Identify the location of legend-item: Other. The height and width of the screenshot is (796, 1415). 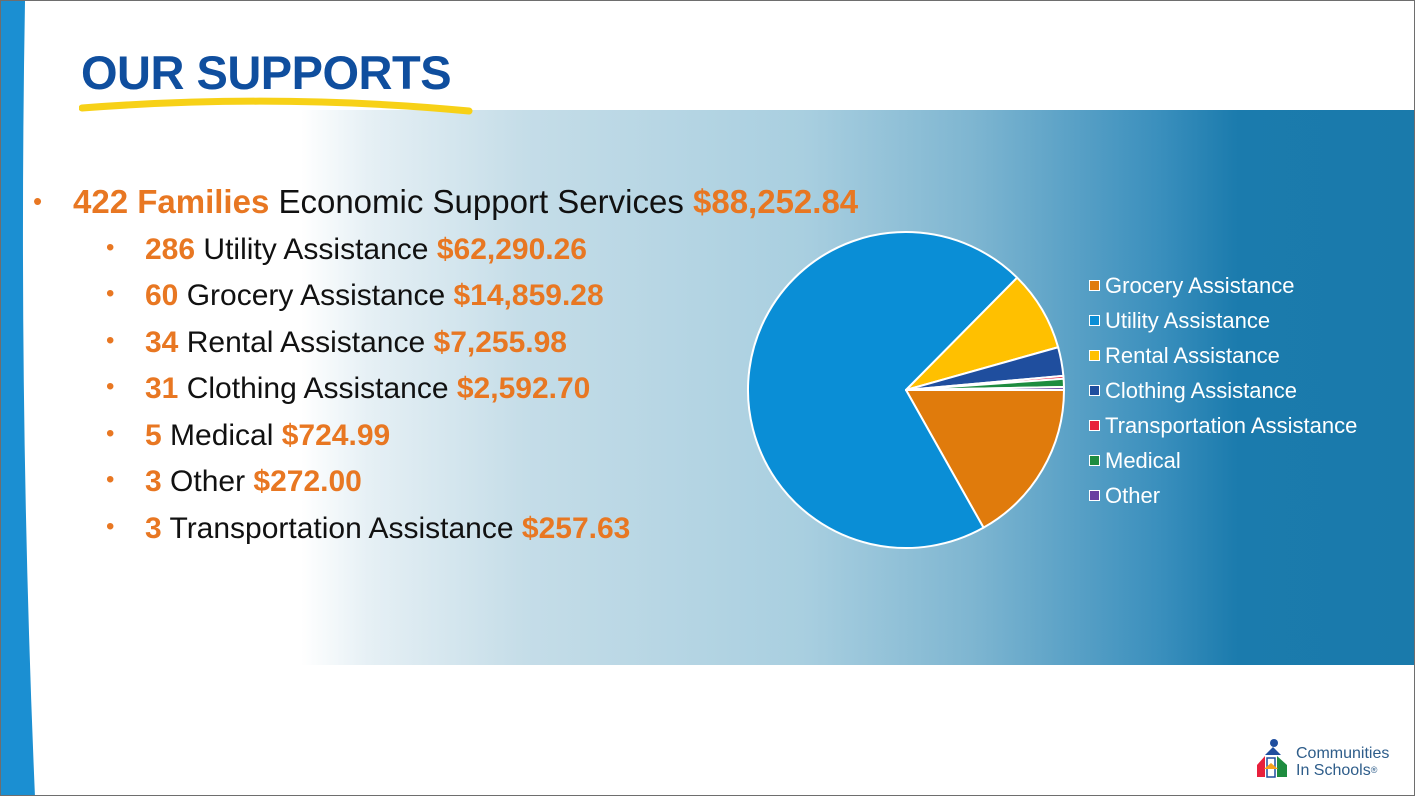
(1223, 495).